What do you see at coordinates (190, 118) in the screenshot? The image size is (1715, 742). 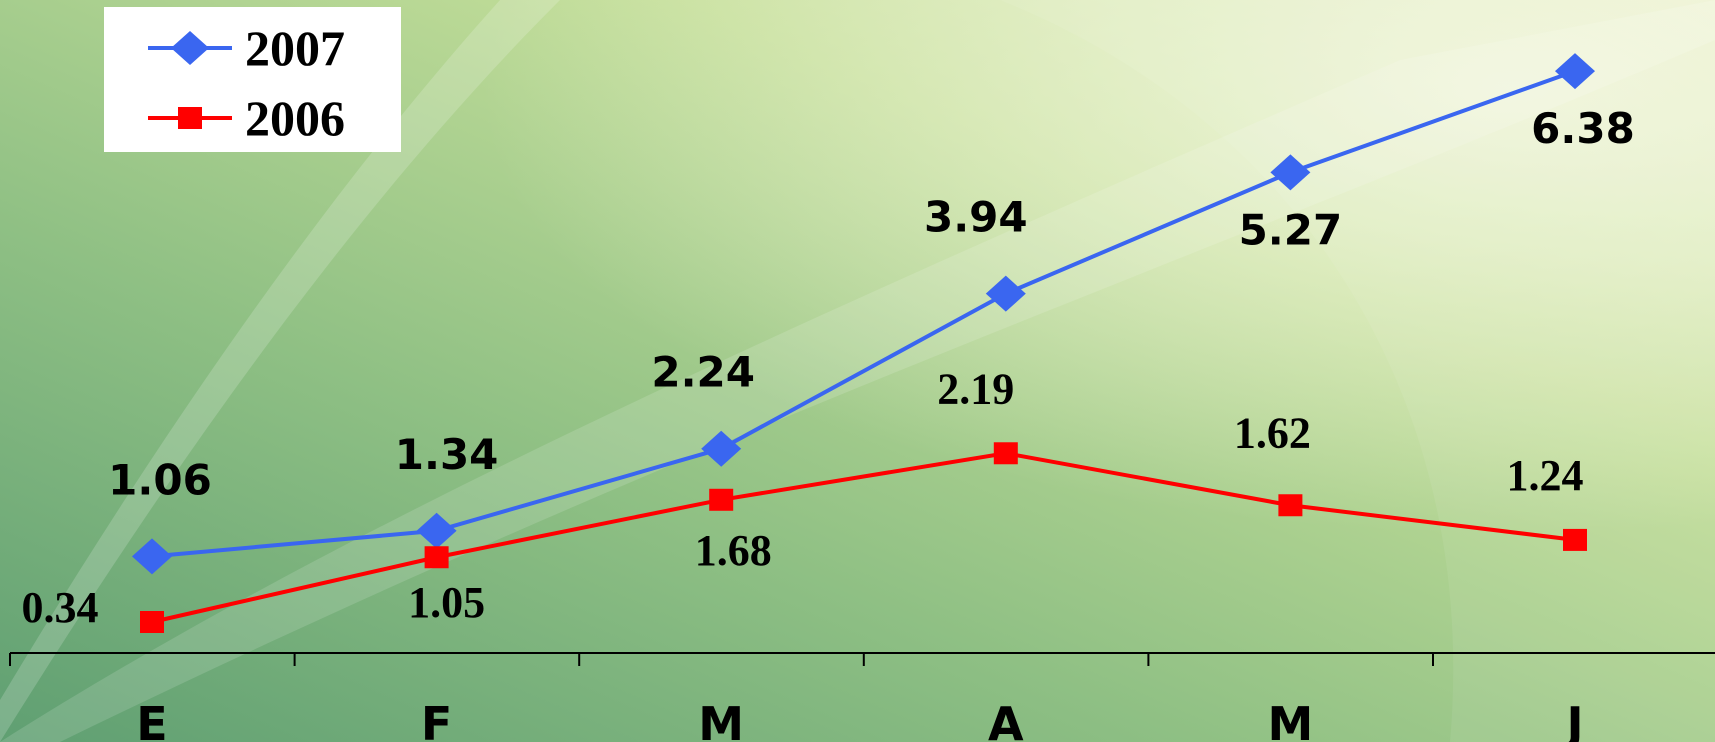 I see `square-marker-icon` at bounding box center [190, 118].